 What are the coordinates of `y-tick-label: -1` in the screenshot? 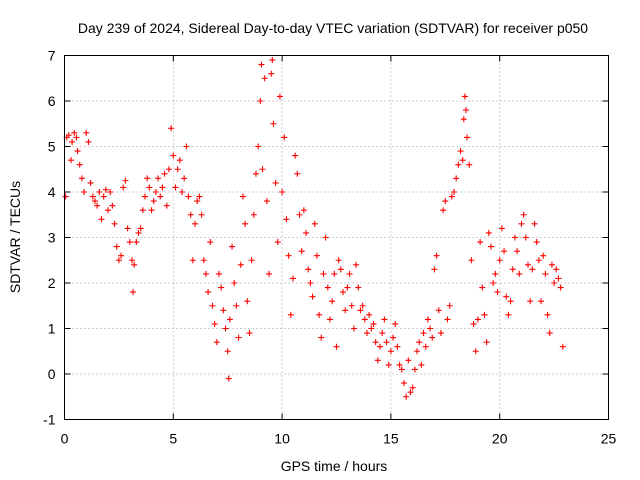 It's located at (49, 420).